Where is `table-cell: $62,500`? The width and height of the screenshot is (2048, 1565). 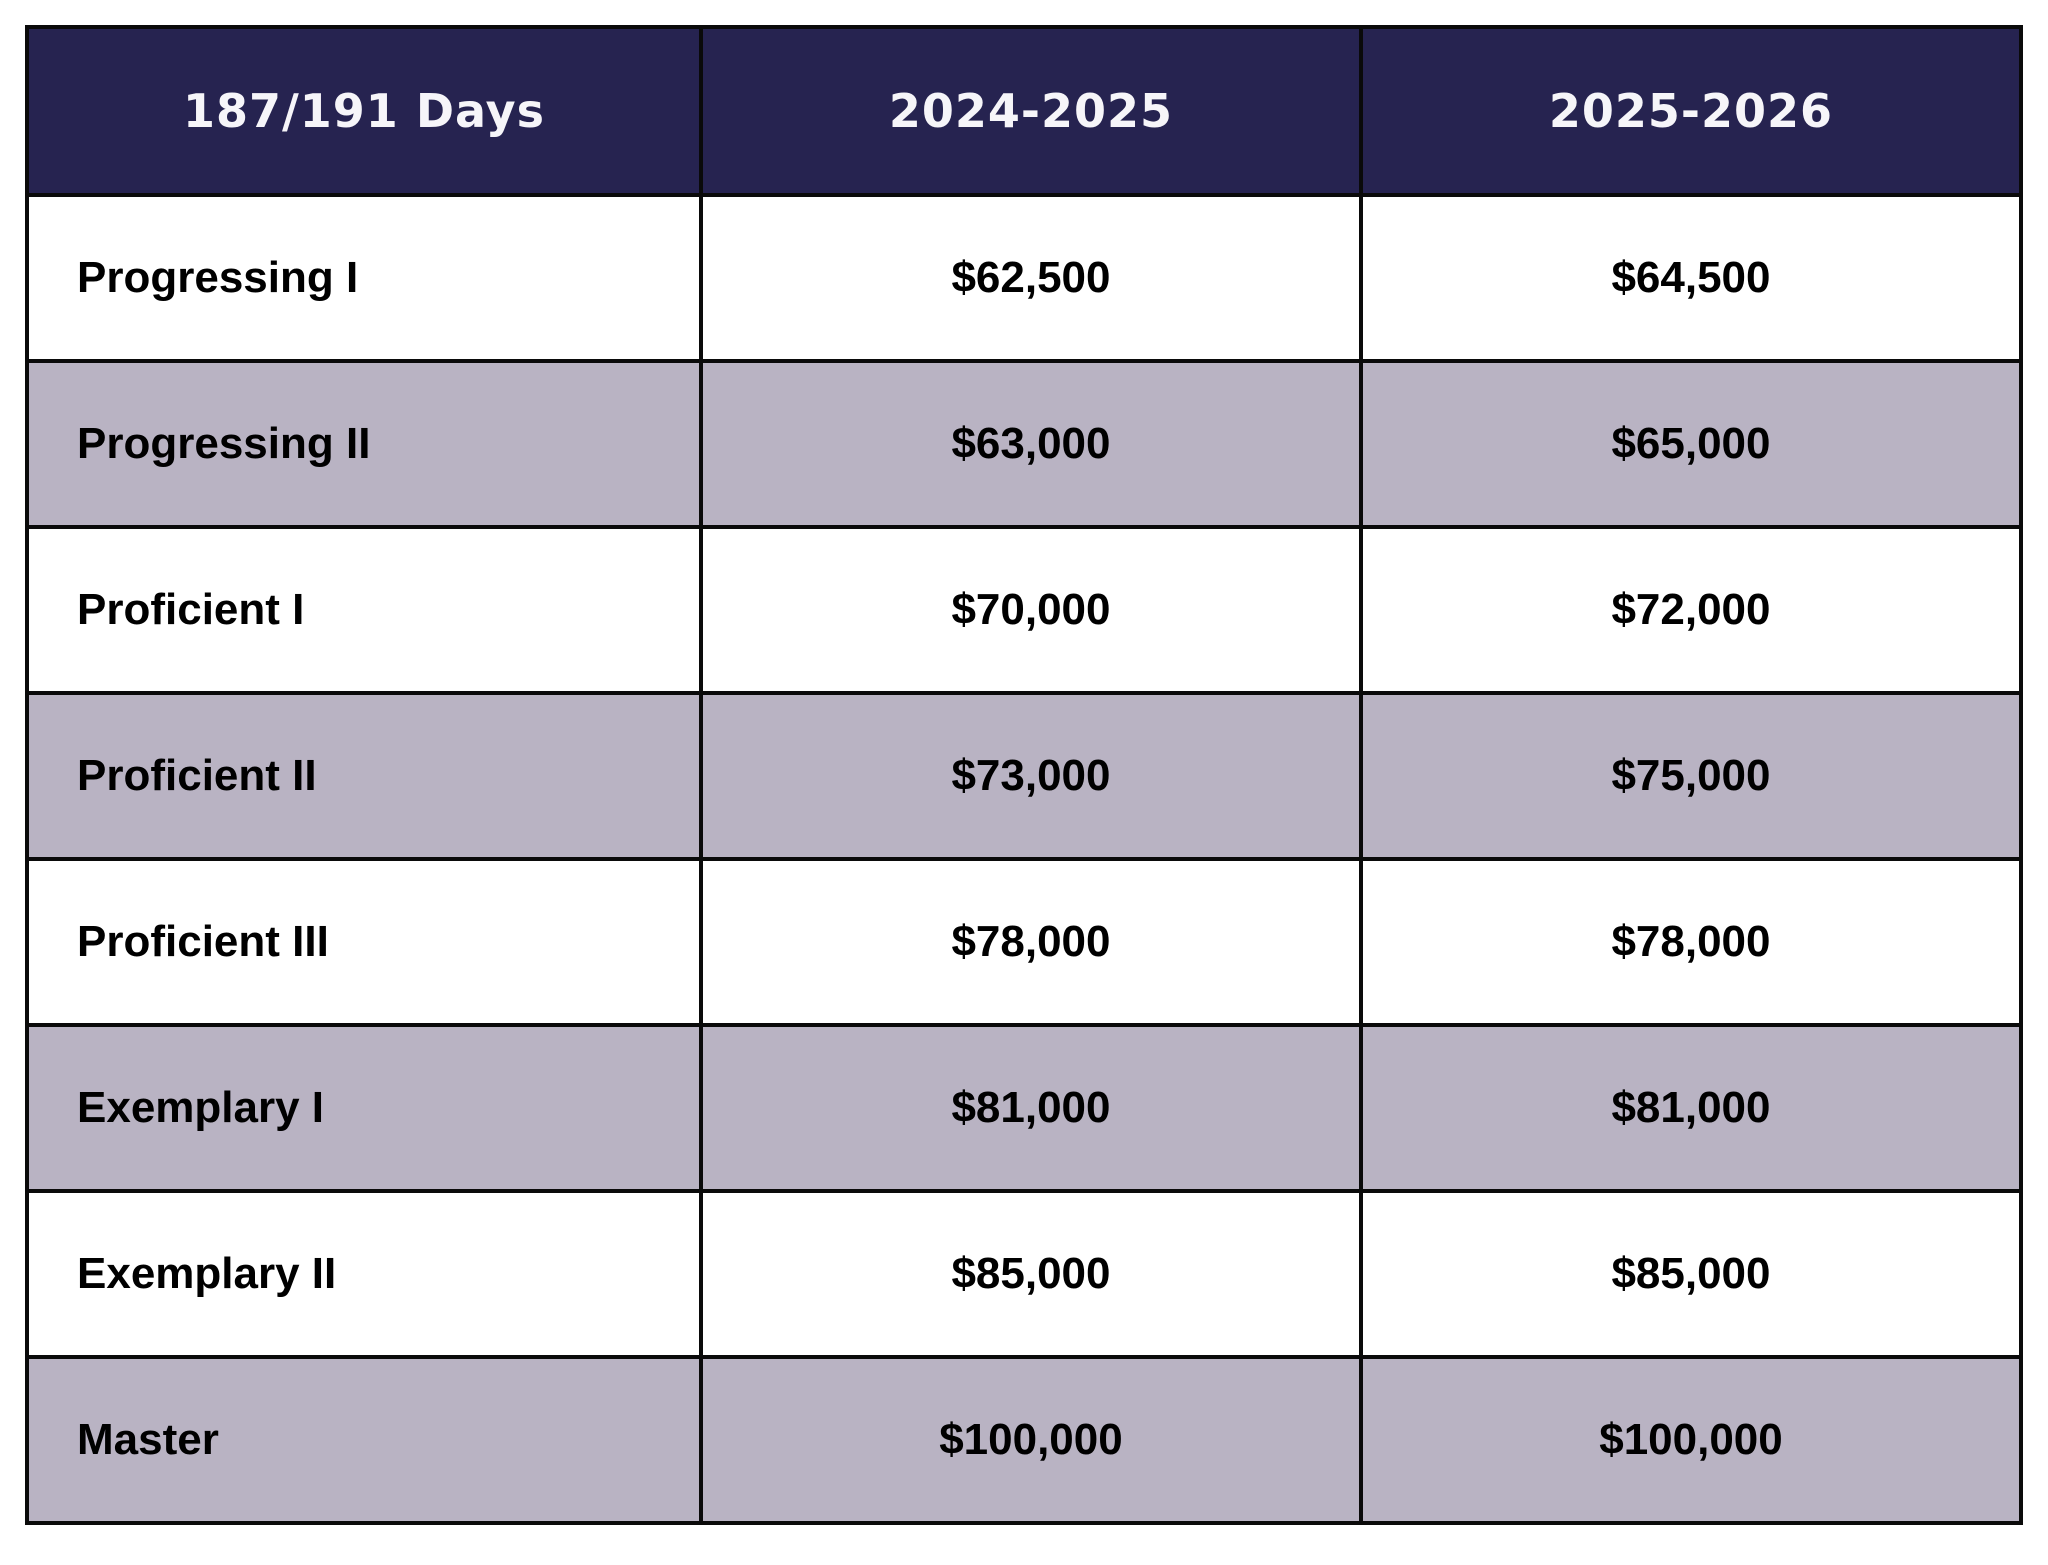
table-cell: $62,500 is located at coordinates (1030, 278).